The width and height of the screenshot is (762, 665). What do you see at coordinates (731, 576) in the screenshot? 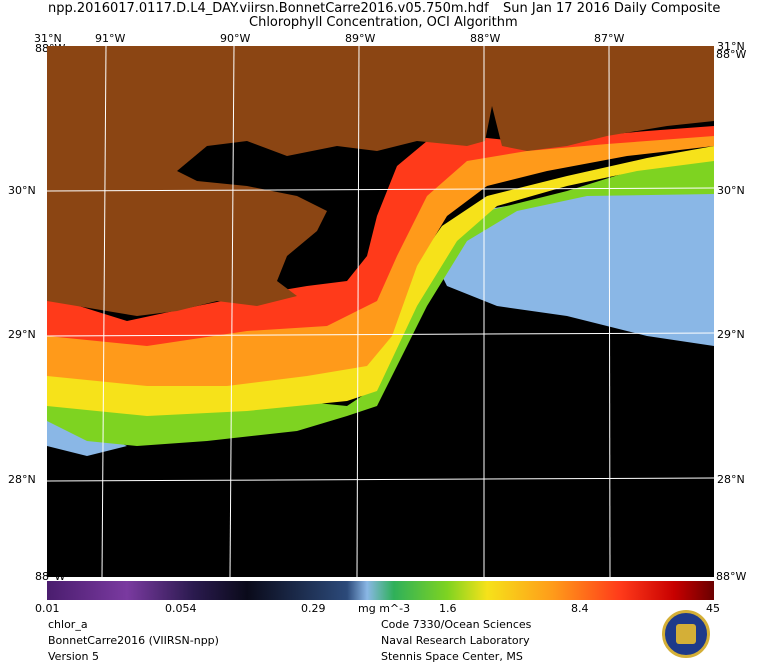
I see `corner-bottom-right: 88°W` at bounding box center [731, 576].